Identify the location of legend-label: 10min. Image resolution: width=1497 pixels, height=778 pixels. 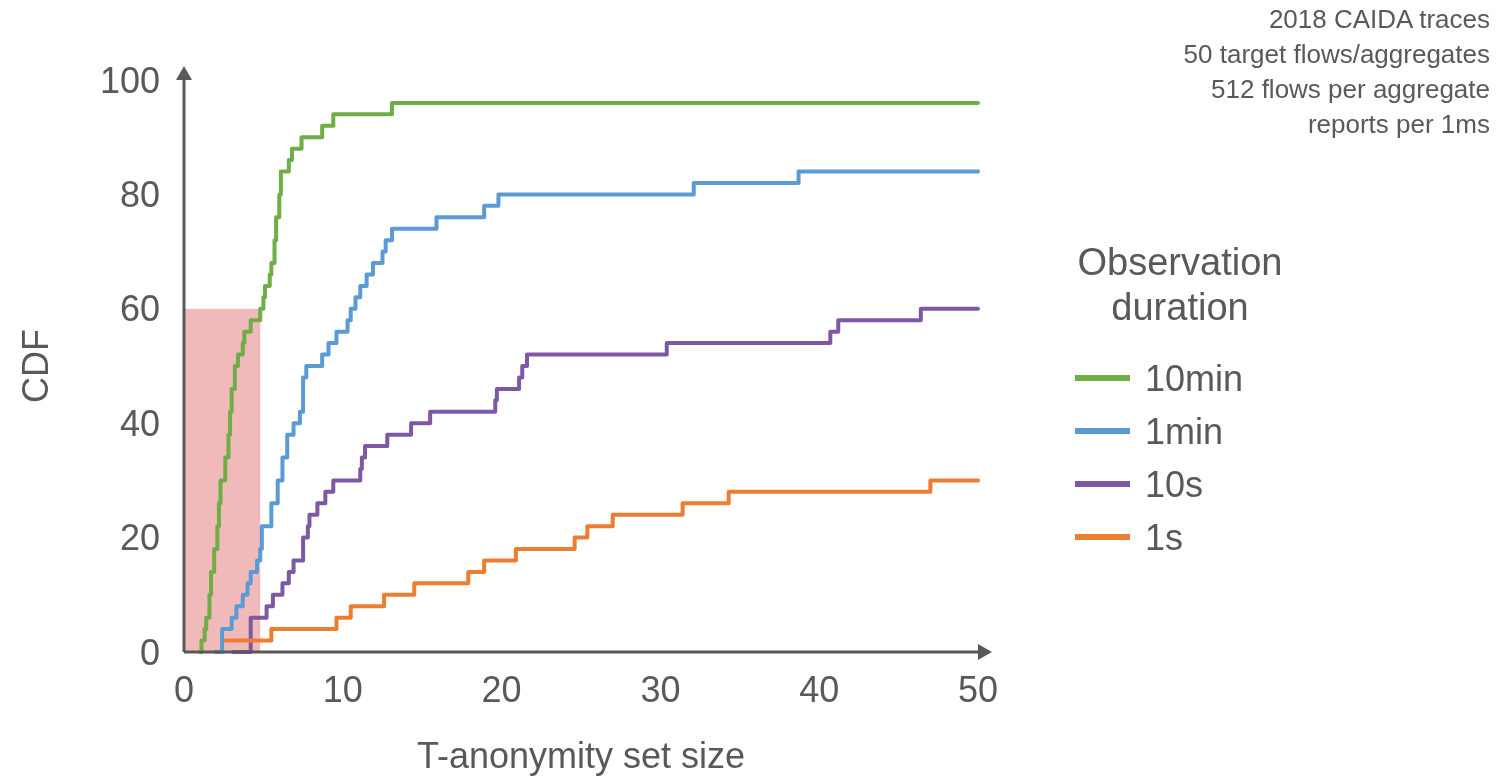
(1194, 378).